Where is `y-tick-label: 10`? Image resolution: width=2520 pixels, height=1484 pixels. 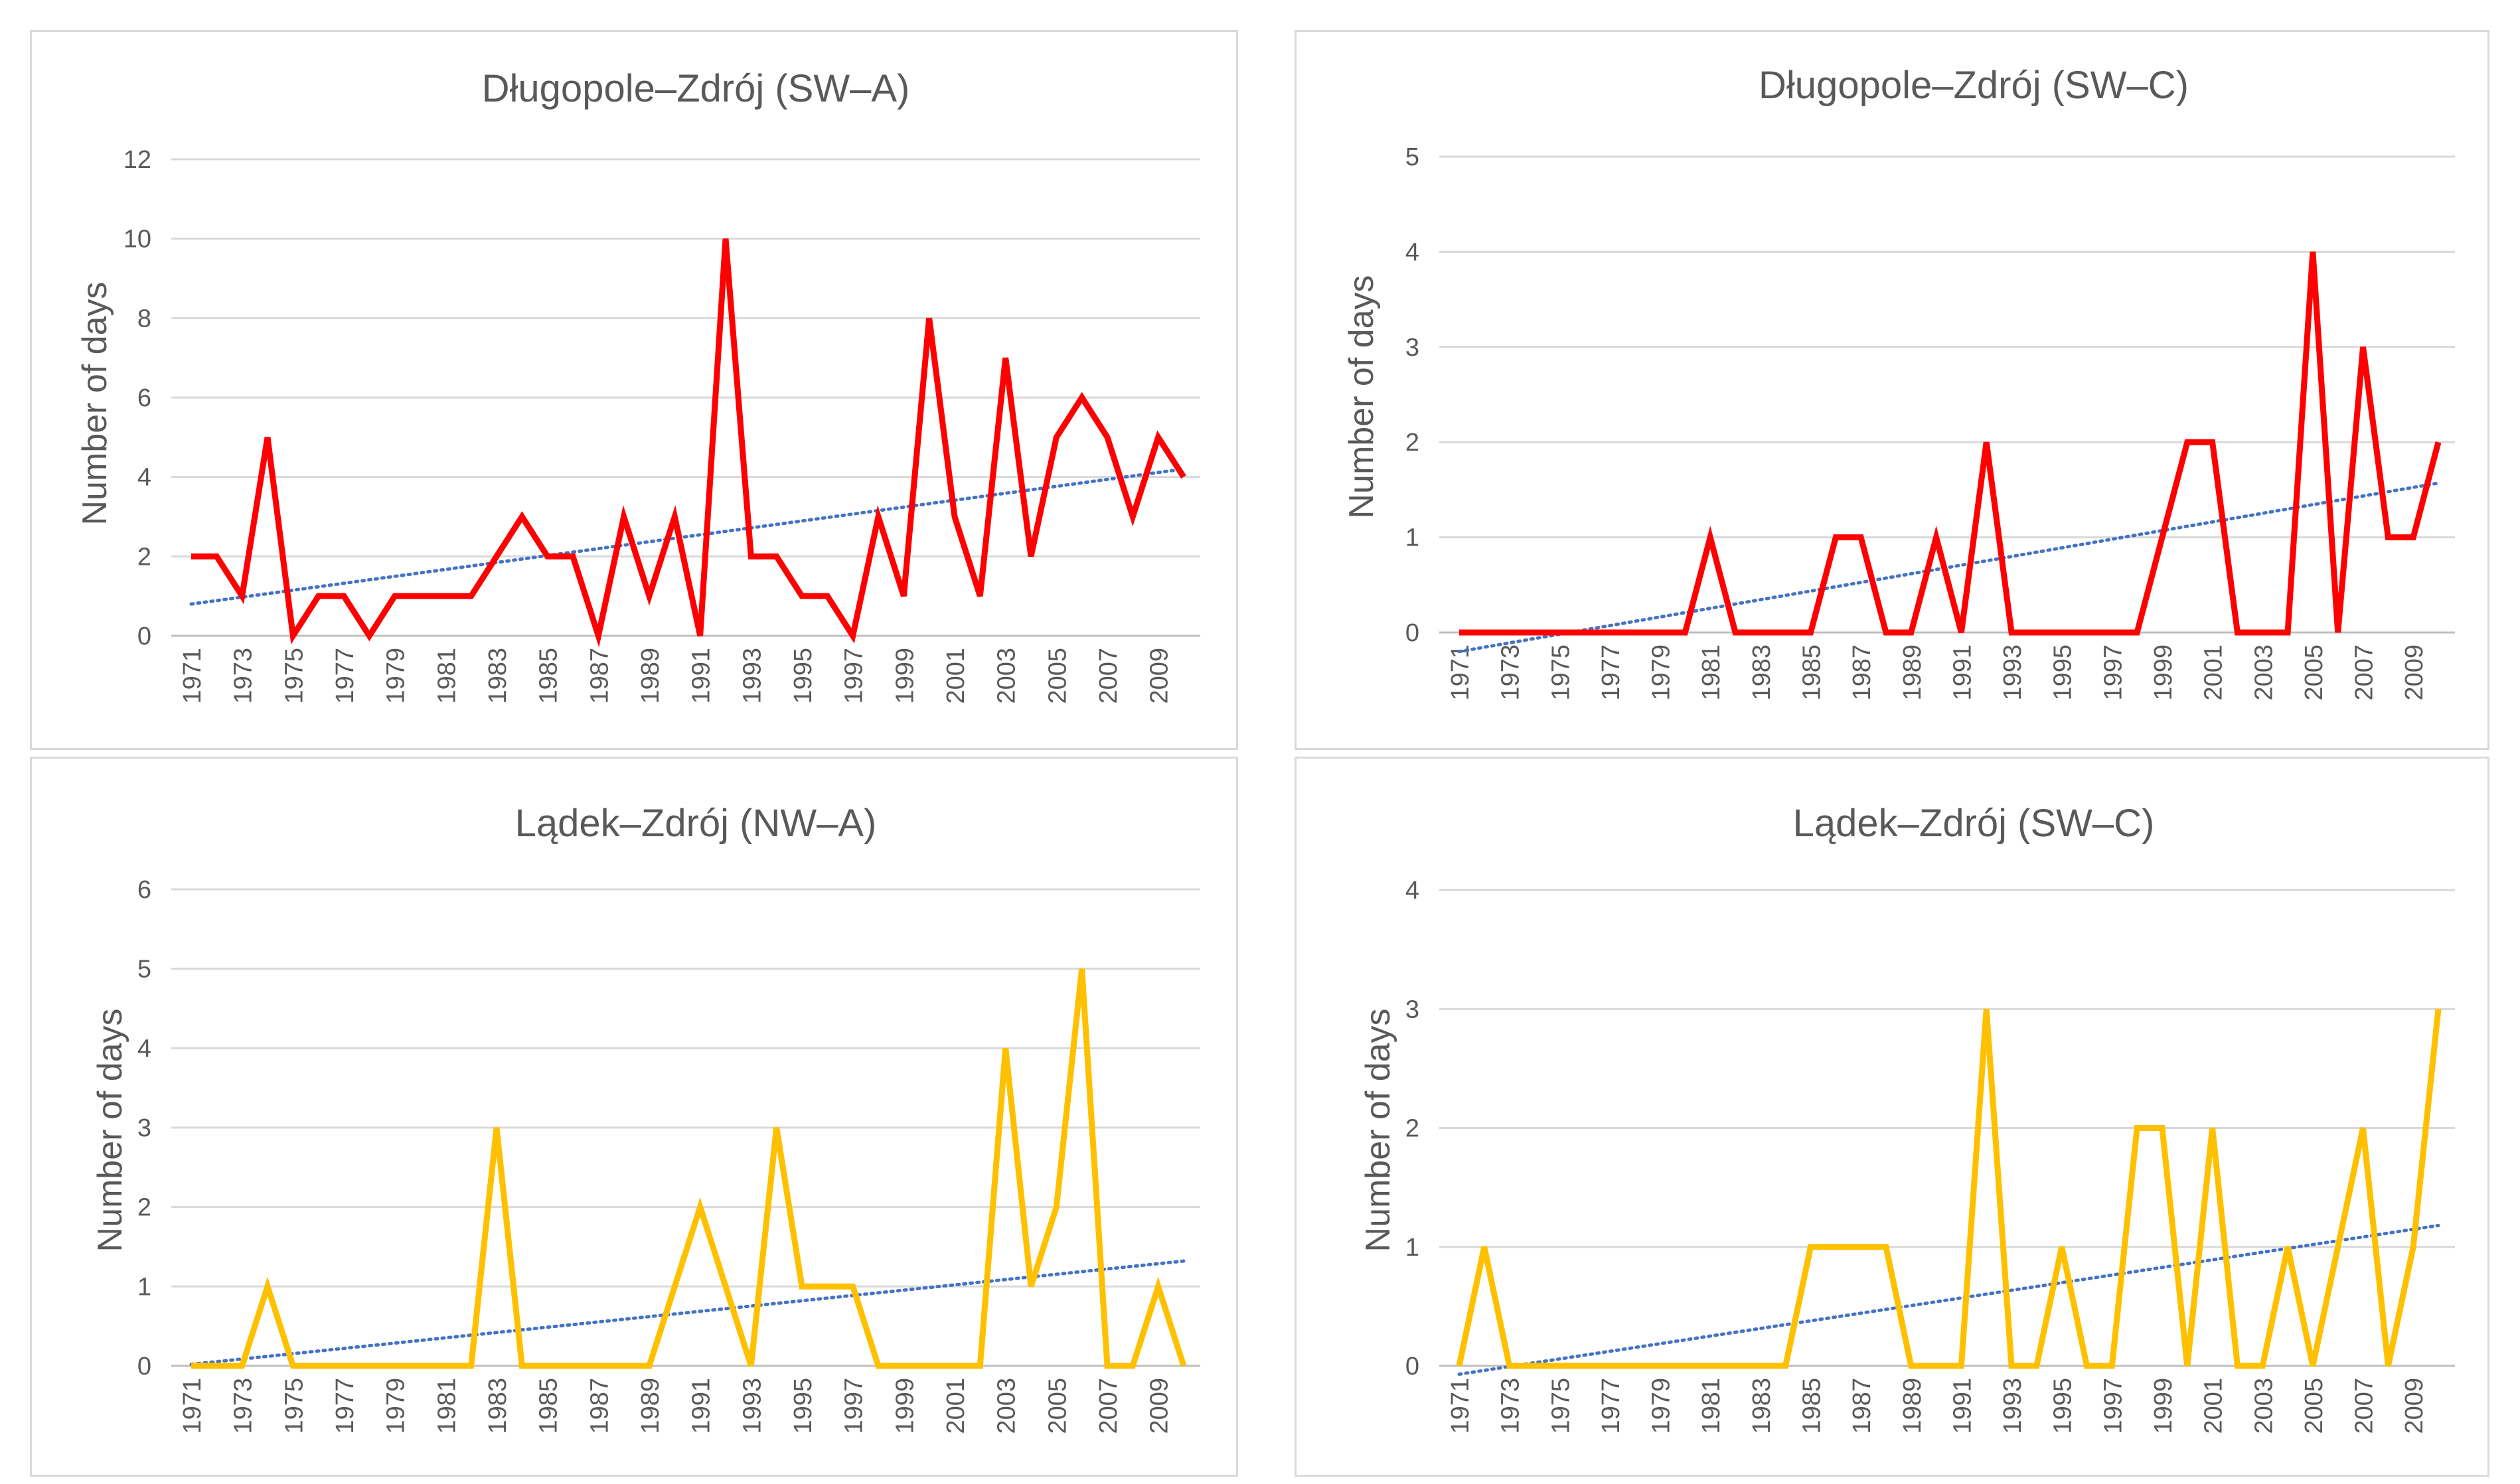
y-tick-label: 10 is located at coordinates (137, 240).